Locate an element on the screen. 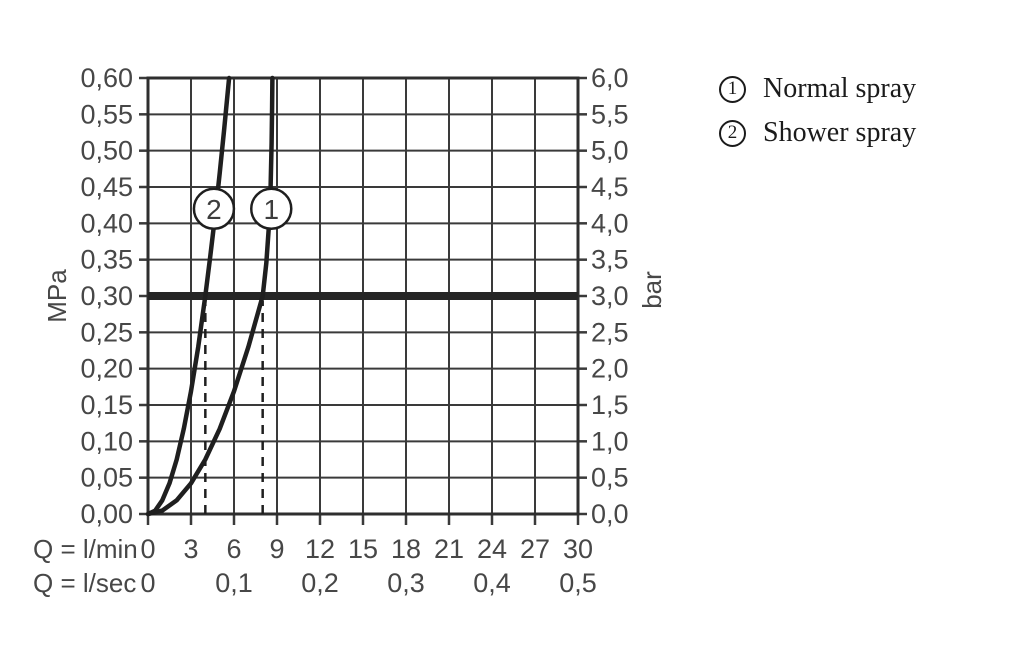 The image size is (1024, 665). svg-text: 2 is located at coordinates (214, 209).